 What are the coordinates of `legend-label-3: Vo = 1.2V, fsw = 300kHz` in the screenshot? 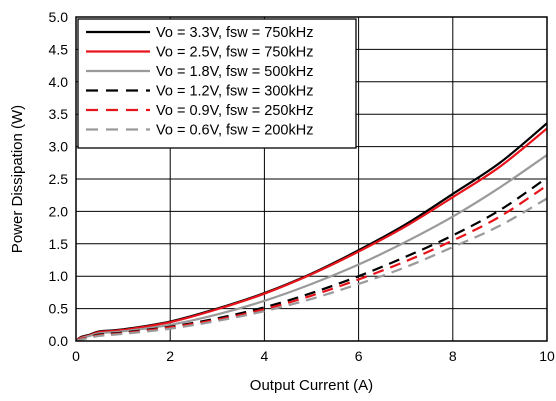 It's located at (234, 92).